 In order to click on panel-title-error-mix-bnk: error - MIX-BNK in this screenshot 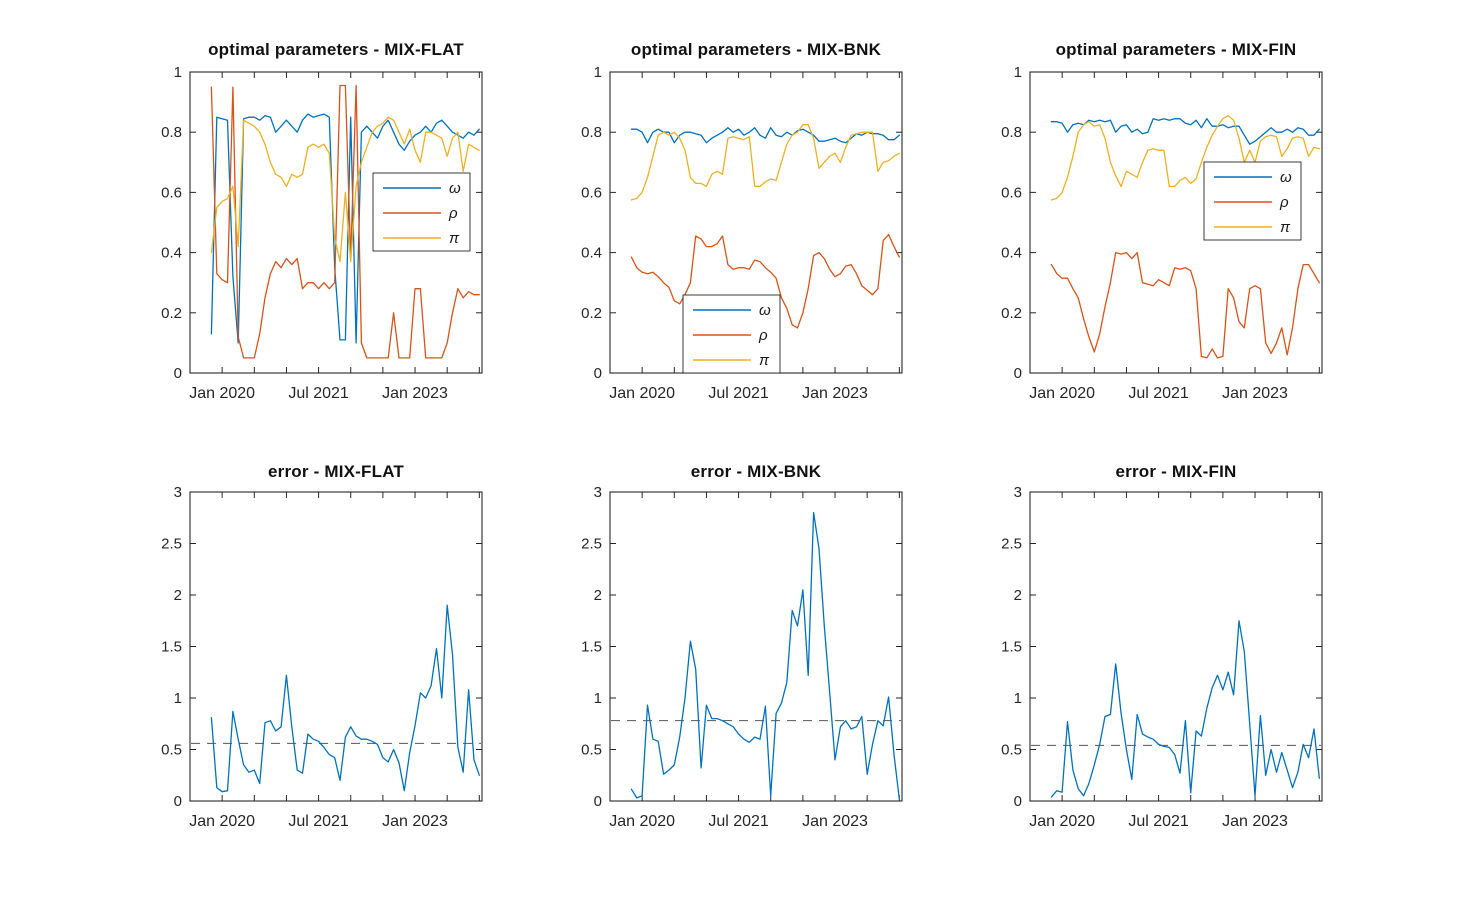, I will do `click(756, 471)`.